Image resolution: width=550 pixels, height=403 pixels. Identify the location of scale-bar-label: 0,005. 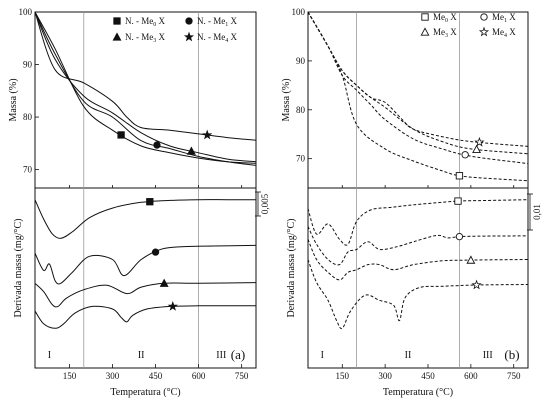
(265, 203).